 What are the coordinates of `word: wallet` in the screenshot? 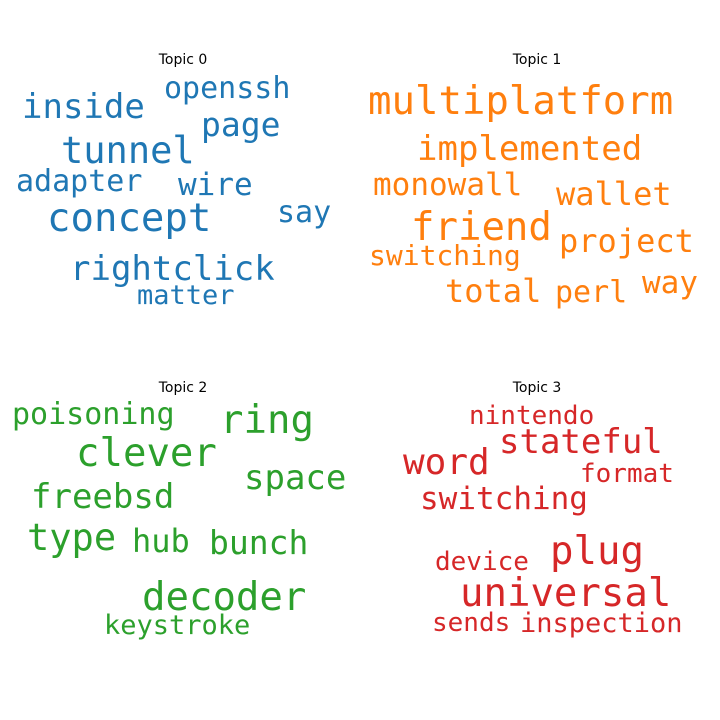 It's located at (614, 194).